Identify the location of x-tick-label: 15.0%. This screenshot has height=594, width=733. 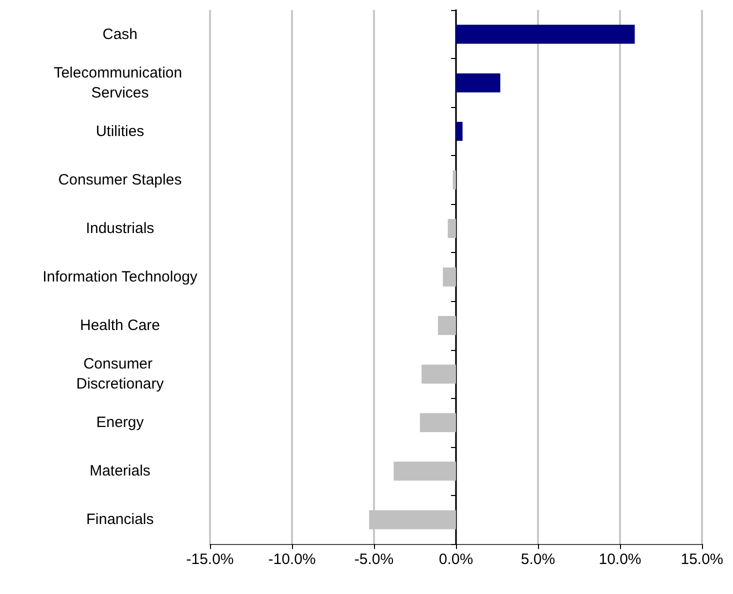
(702, 559).